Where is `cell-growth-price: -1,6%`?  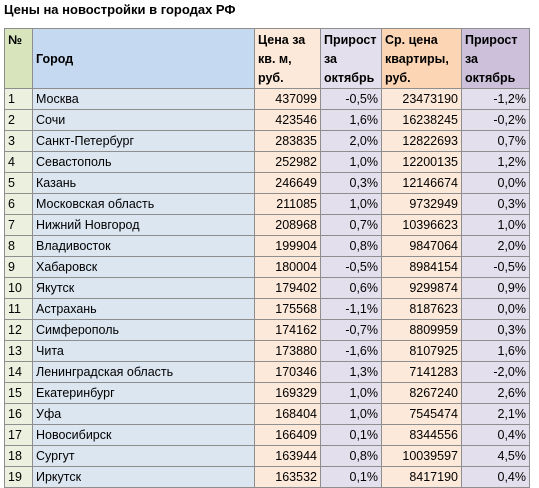
cell-growth-price: -1,6% is located at coordinates (351, 351).